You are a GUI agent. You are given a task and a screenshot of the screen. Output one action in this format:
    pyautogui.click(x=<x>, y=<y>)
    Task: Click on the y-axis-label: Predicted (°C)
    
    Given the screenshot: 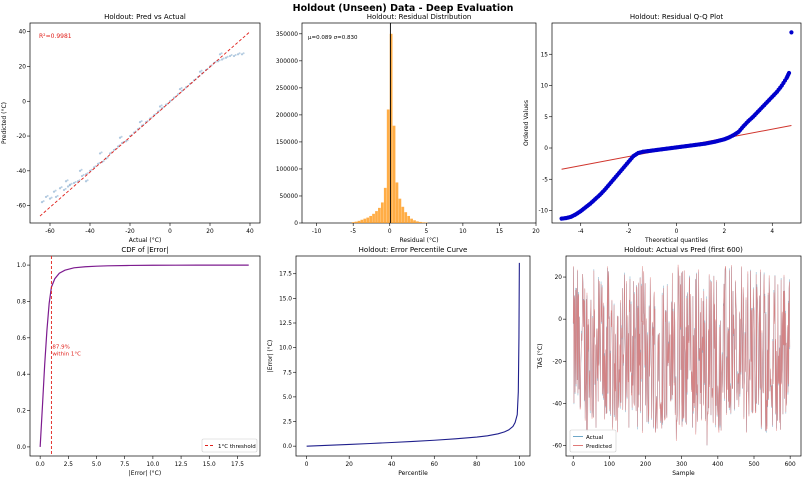 What is the action you would take?
    pyautogui.click(x=4, y=123)
    